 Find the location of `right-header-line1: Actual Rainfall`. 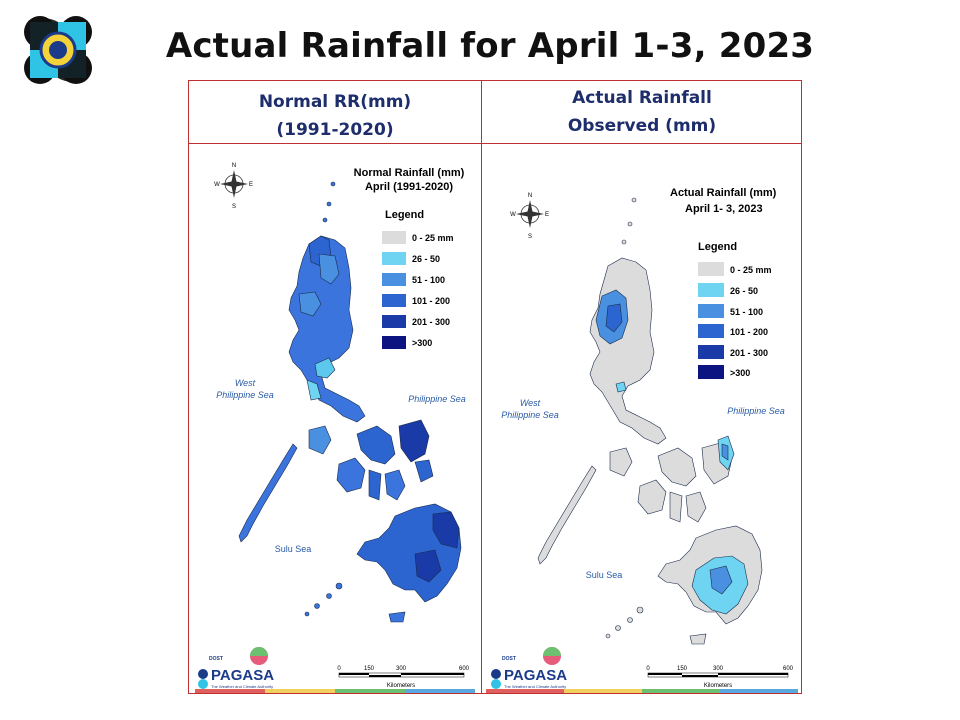

right-header-line1: Actual Rainfall is located at coordinates (642, 98).